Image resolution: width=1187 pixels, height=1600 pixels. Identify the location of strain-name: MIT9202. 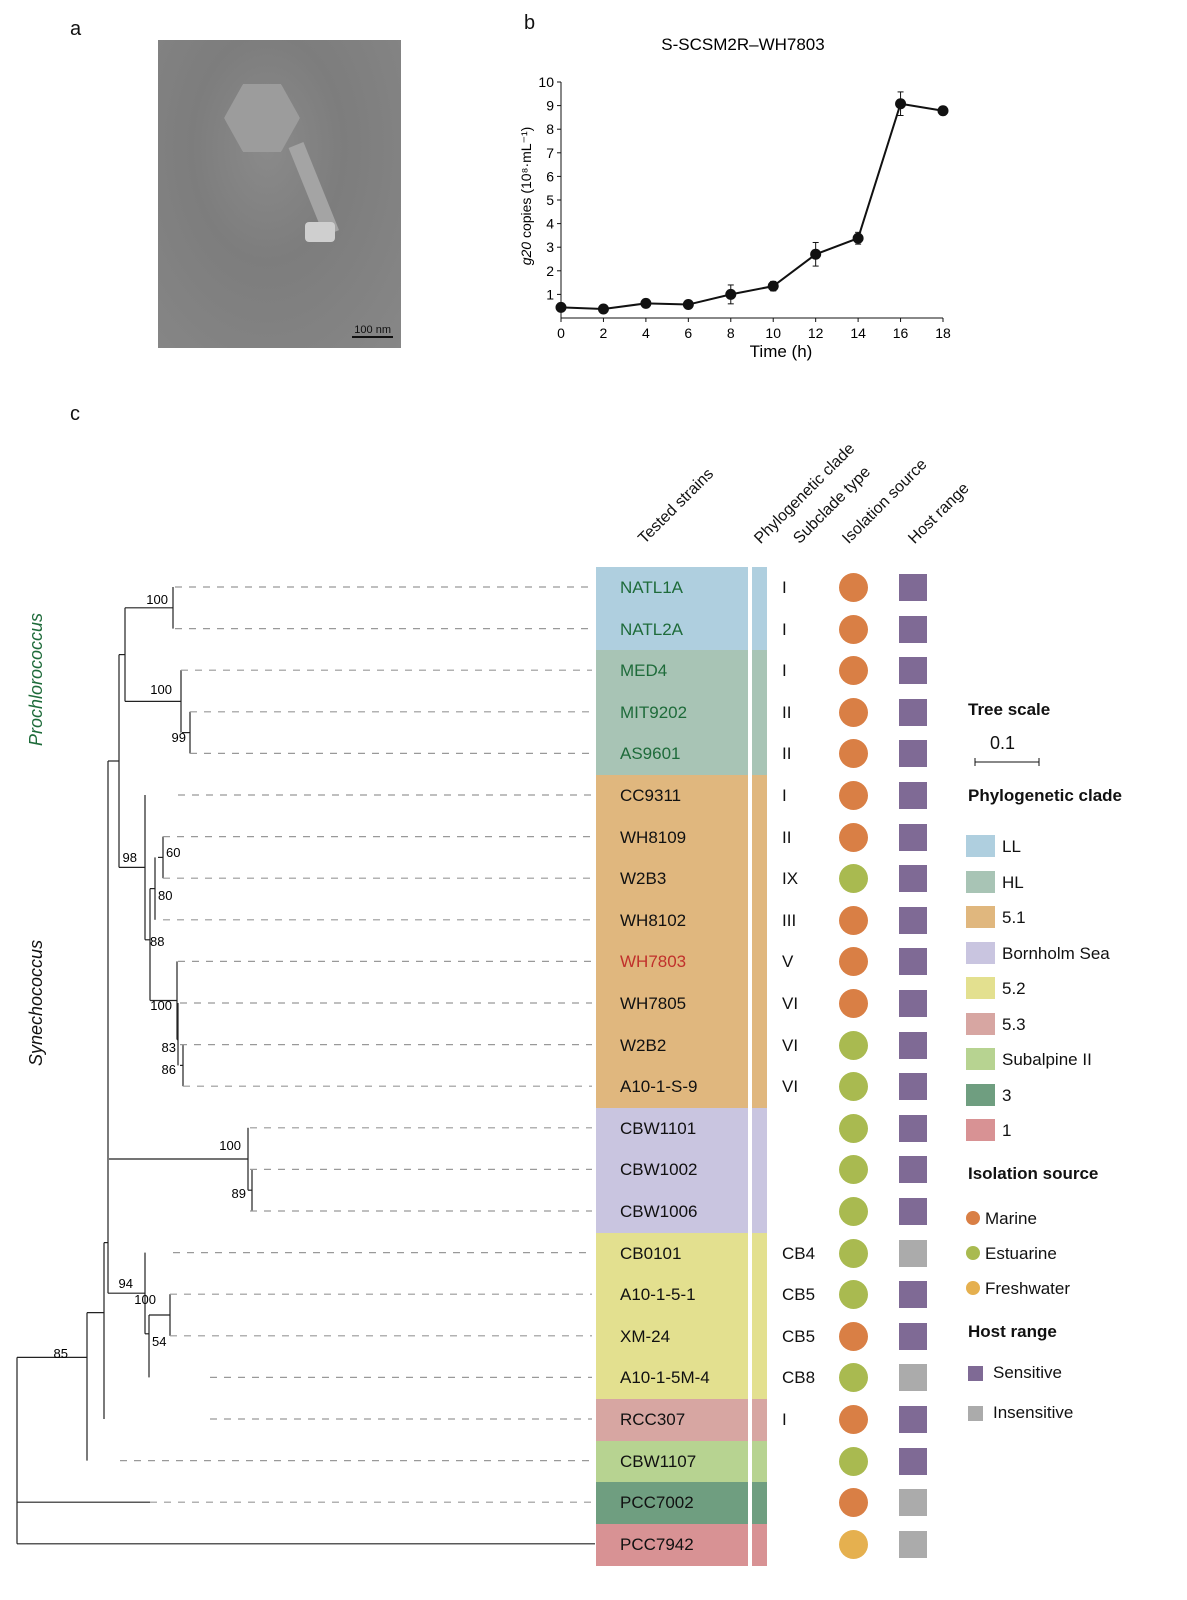
(672, 712).